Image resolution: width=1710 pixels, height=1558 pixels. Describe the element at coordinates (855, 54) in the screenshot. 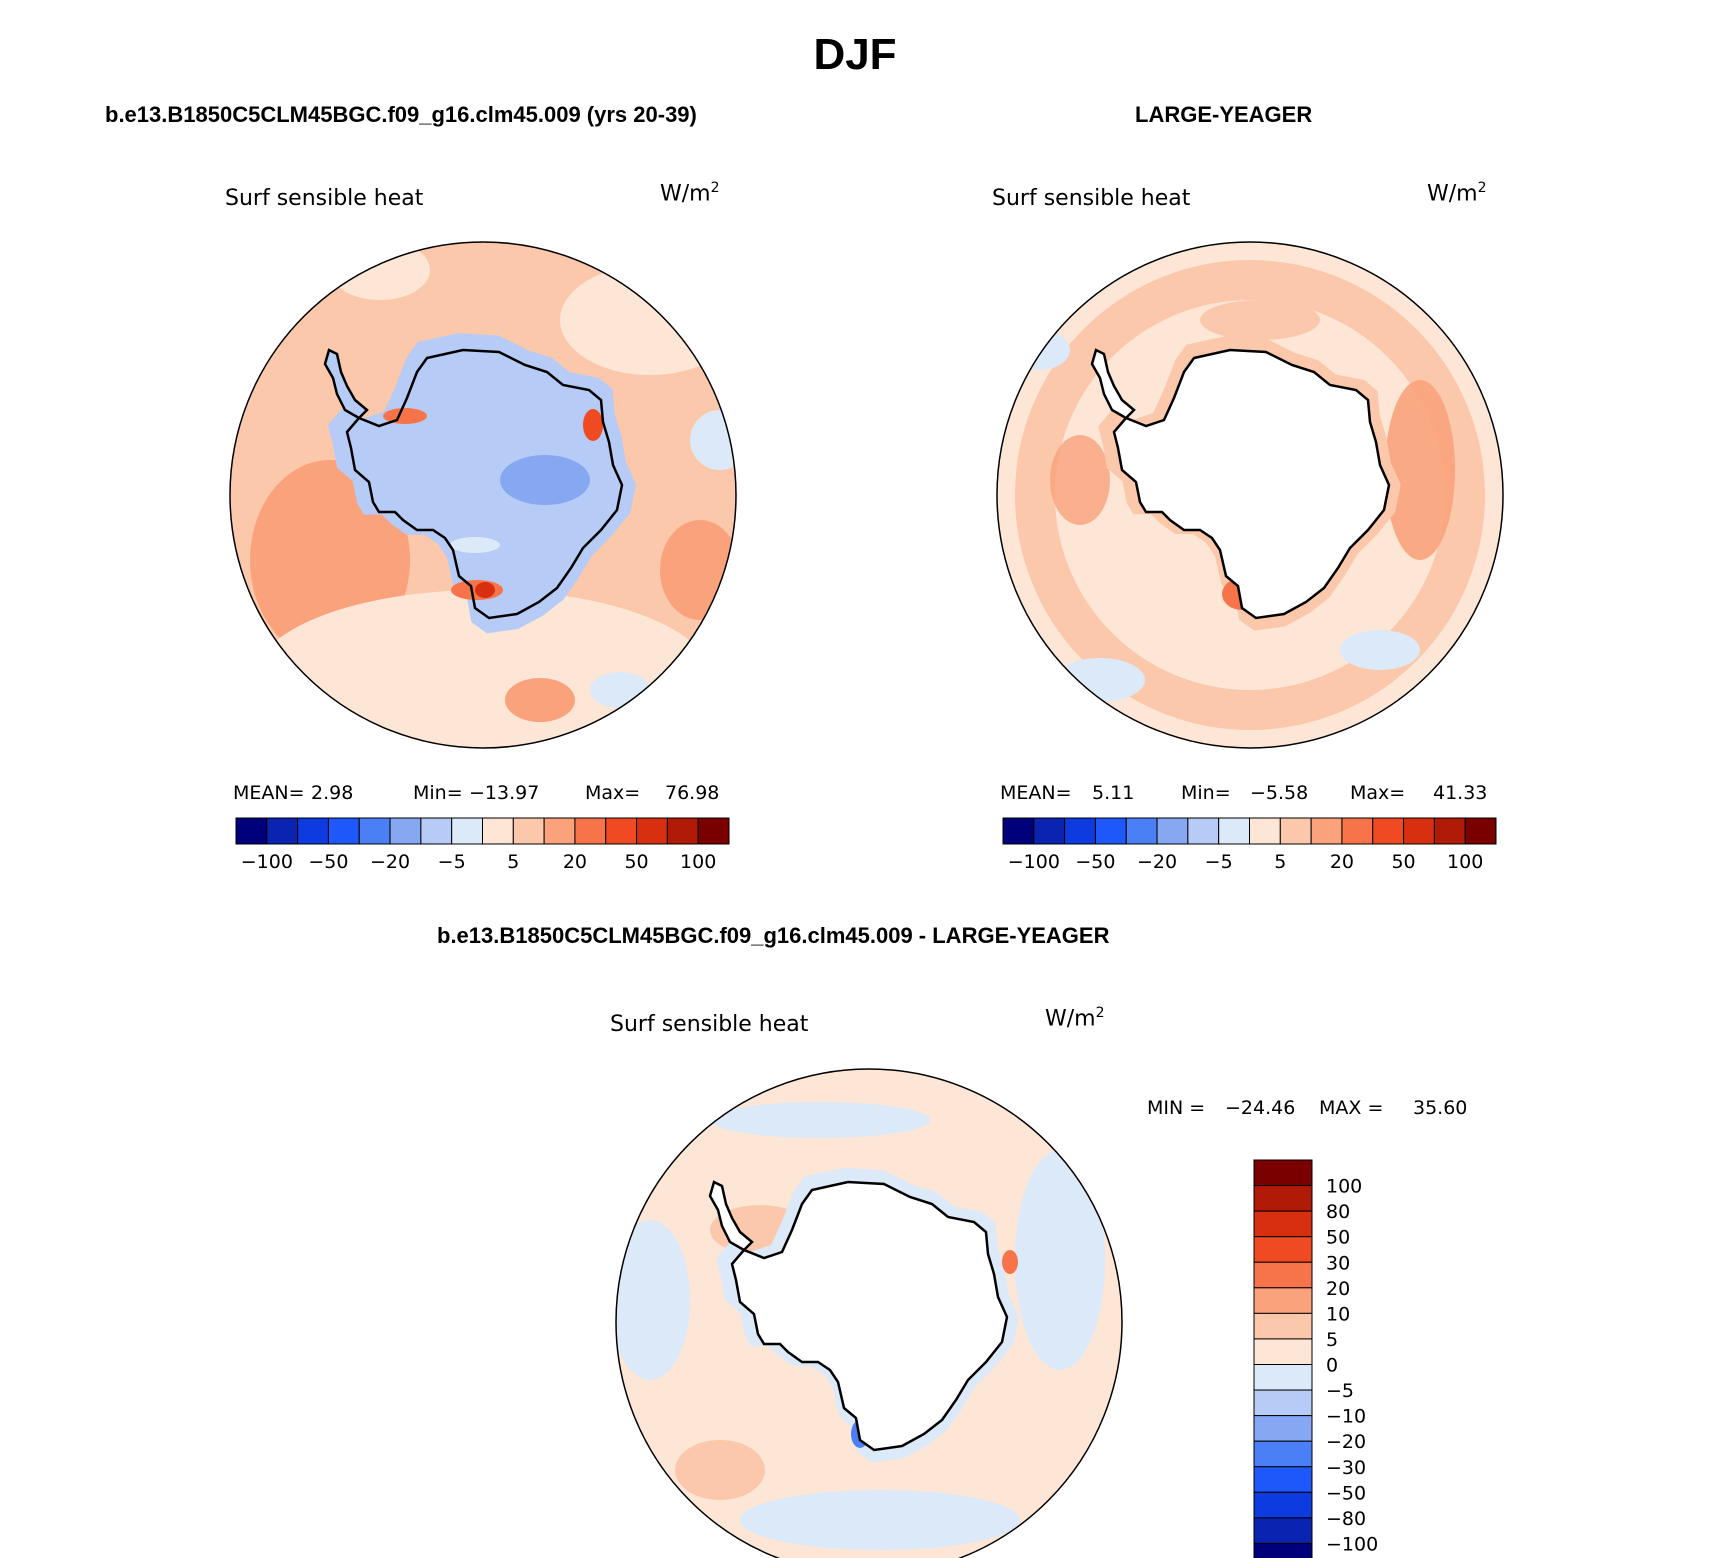

I see `figure-title: DJF` at that location.